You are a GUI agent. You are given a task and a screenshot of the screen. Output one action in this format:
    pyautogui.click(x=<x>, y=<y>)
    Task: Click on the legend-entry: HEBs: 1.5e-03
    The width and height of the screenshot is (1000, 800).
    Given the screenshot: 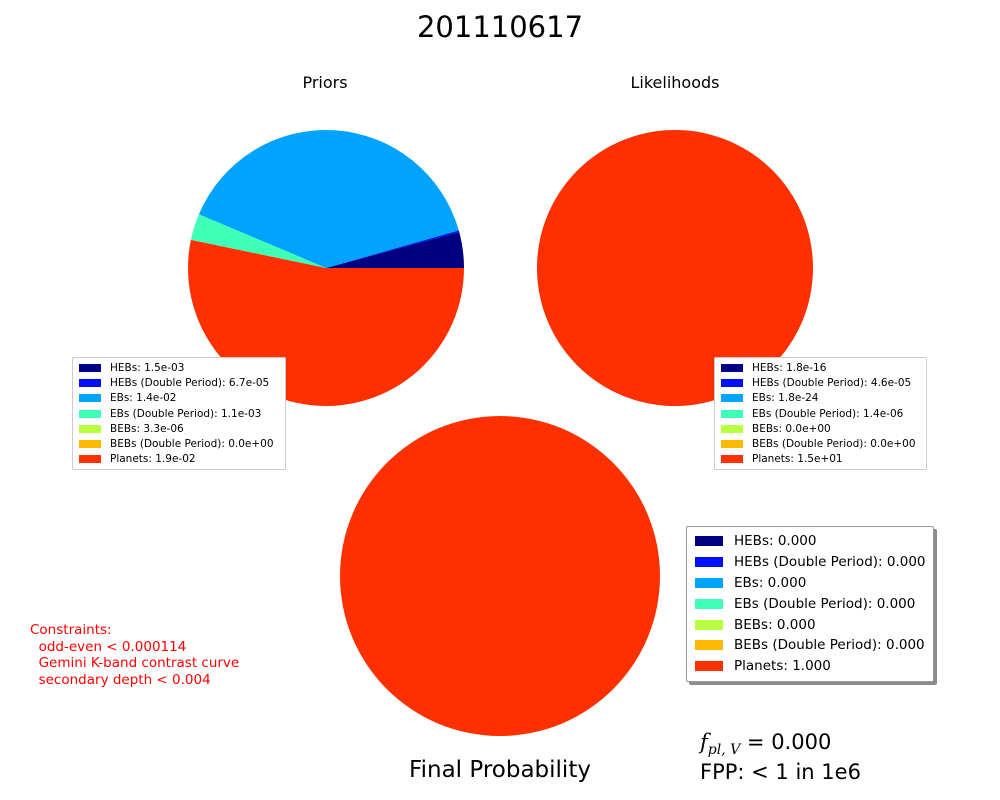 What is the action you would take?
    pyautogui.click(x=179, y=367)
    